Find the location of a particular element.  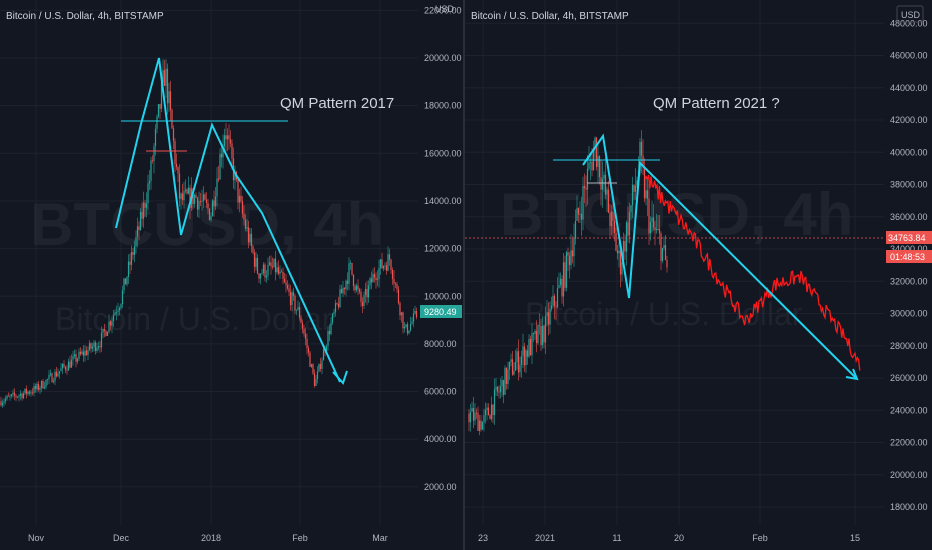

left-y-tick-label: 12000.00 is located at coordinates (443, 249).